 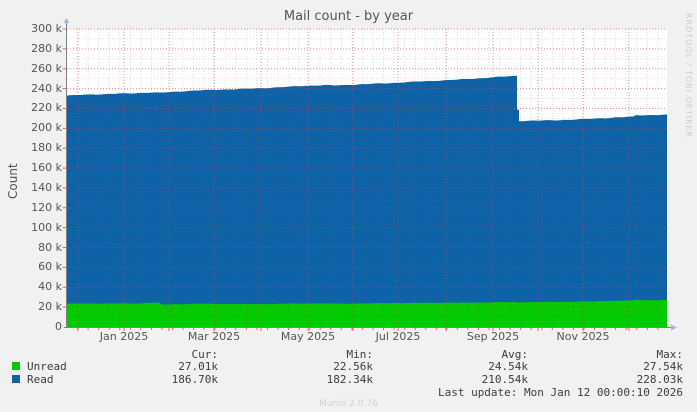 I want to click on axis-arrow-up-icon, so click(x=66, y=20).